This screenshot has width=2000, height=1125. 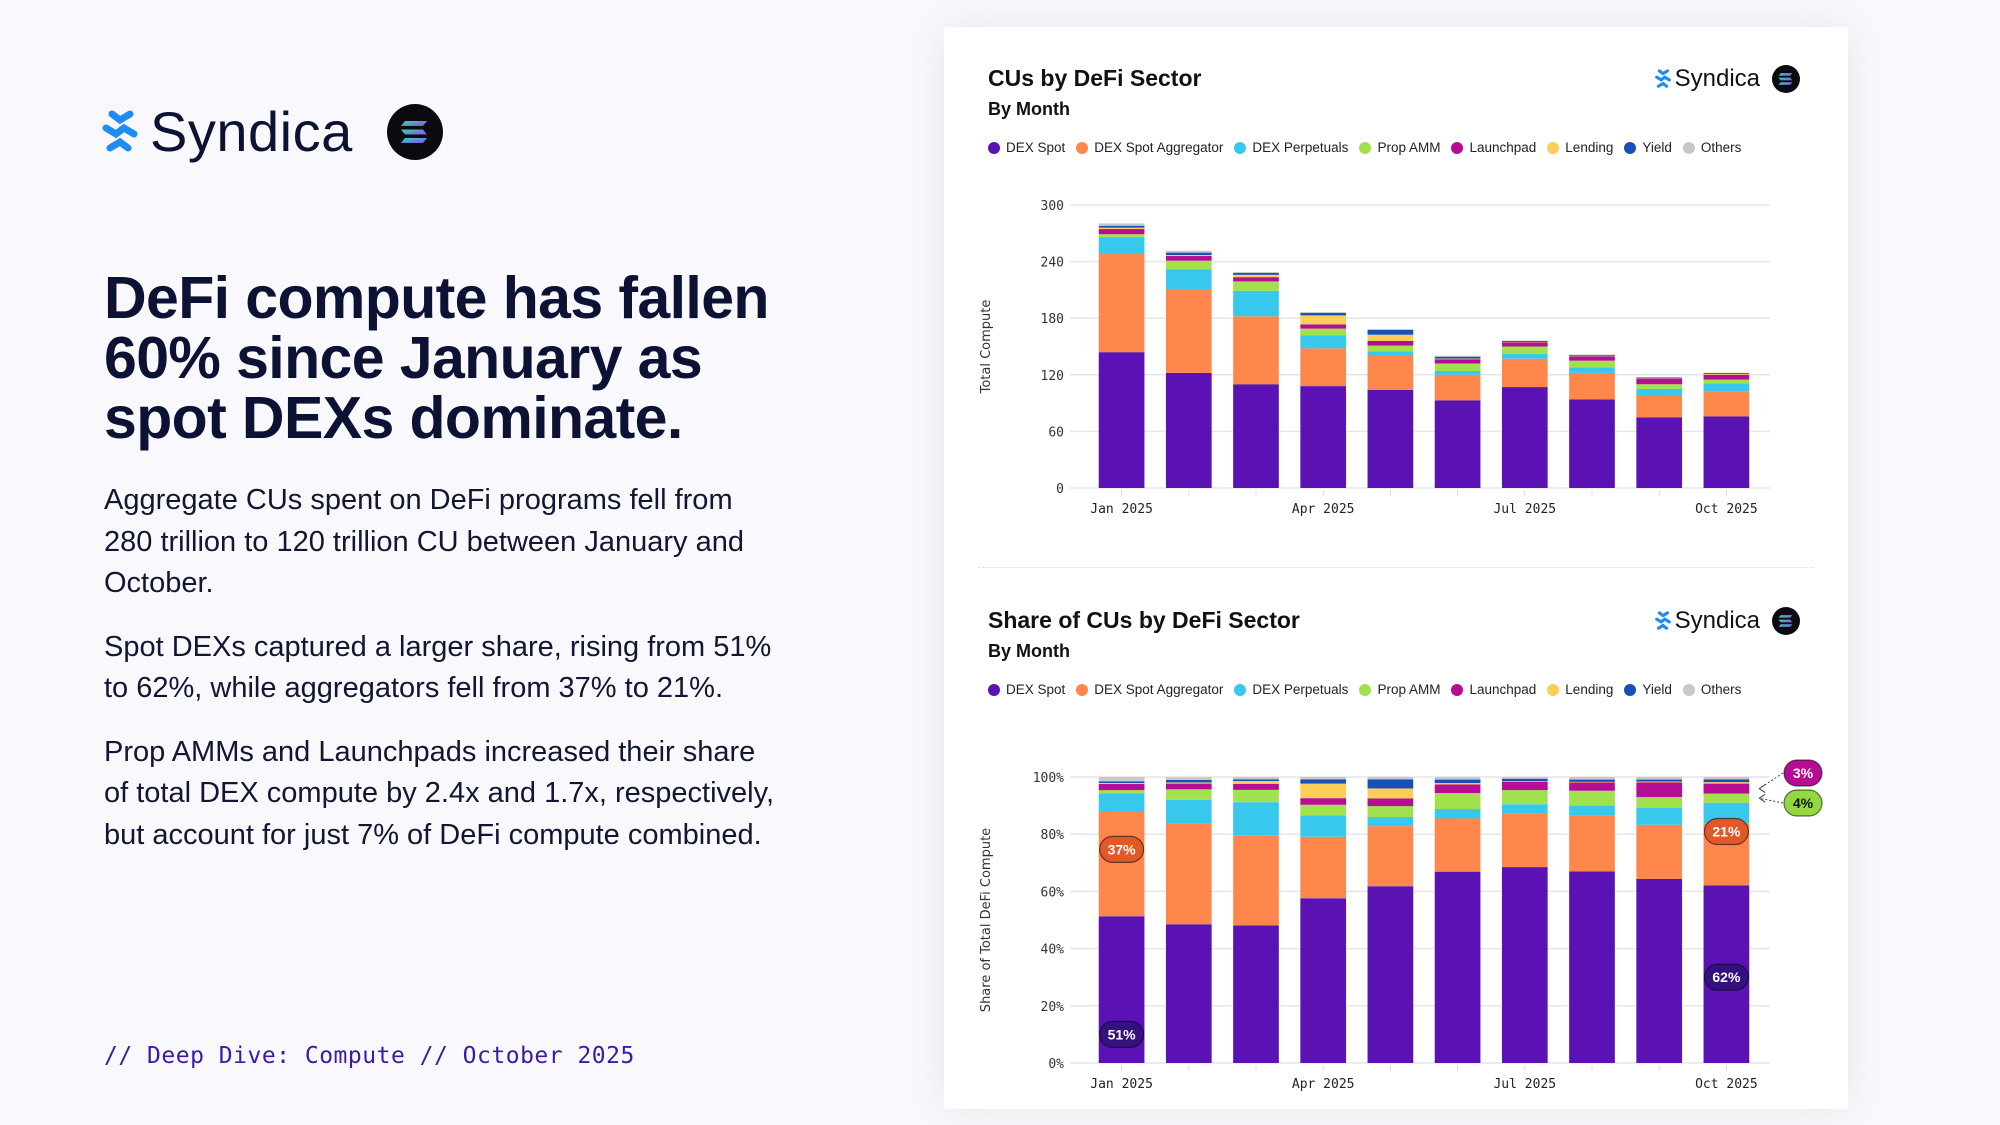 I want to click on footer-tagline: // Deep Dive: Compute // October 2025, so click(x=369, y=1056).